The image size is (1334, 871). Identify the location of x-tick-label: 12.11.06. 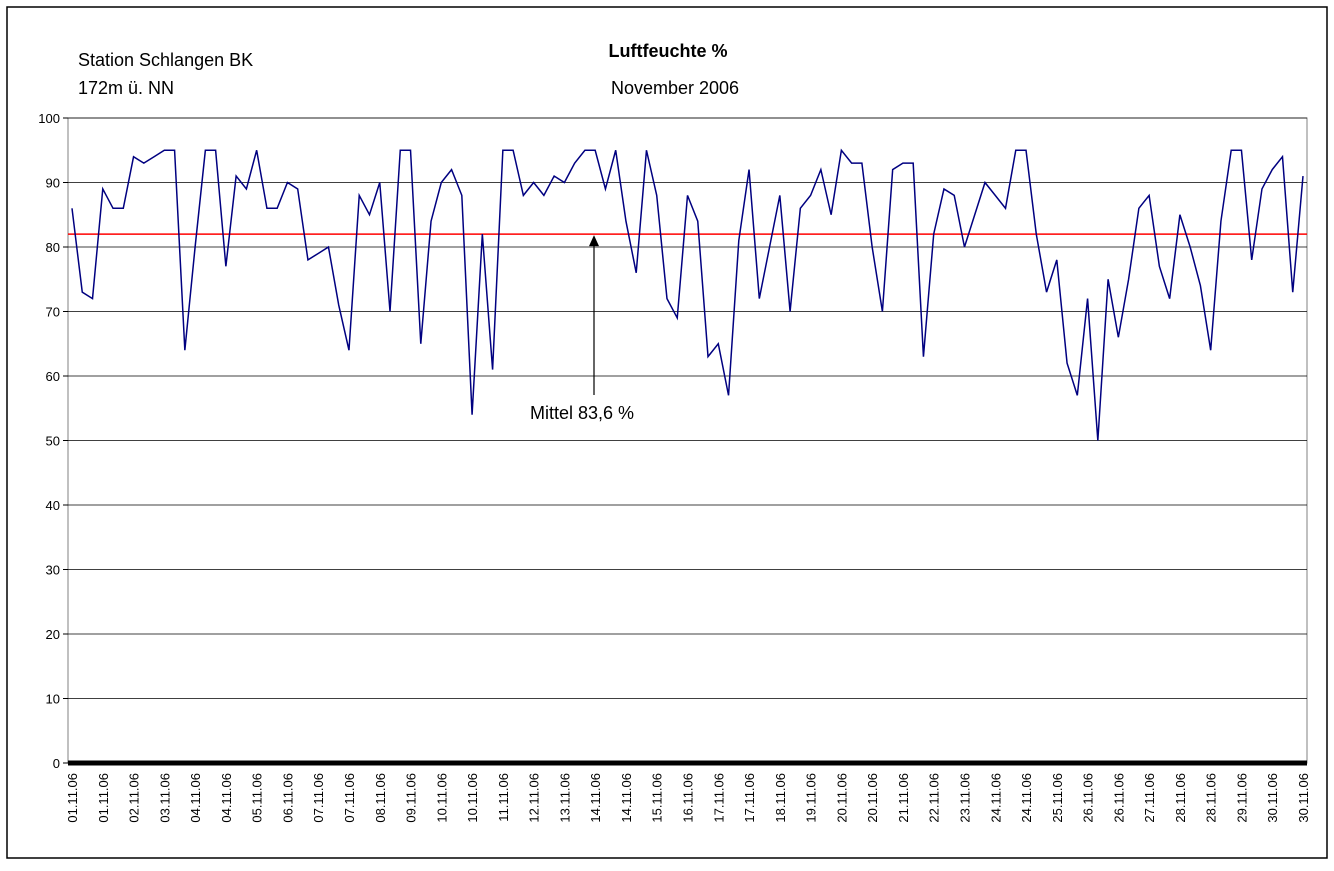
(534, 798).